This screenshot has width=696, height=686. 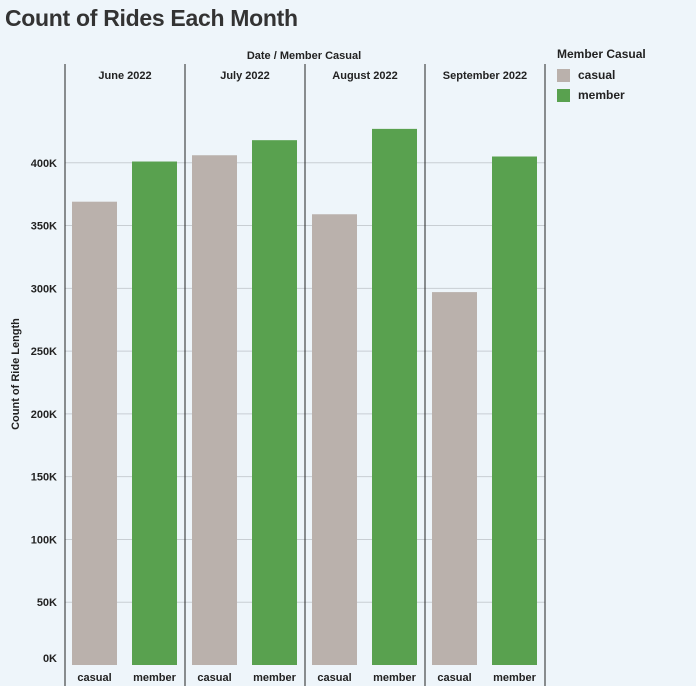 I want to click on bar-3-casual, so click(x=454, y=478).